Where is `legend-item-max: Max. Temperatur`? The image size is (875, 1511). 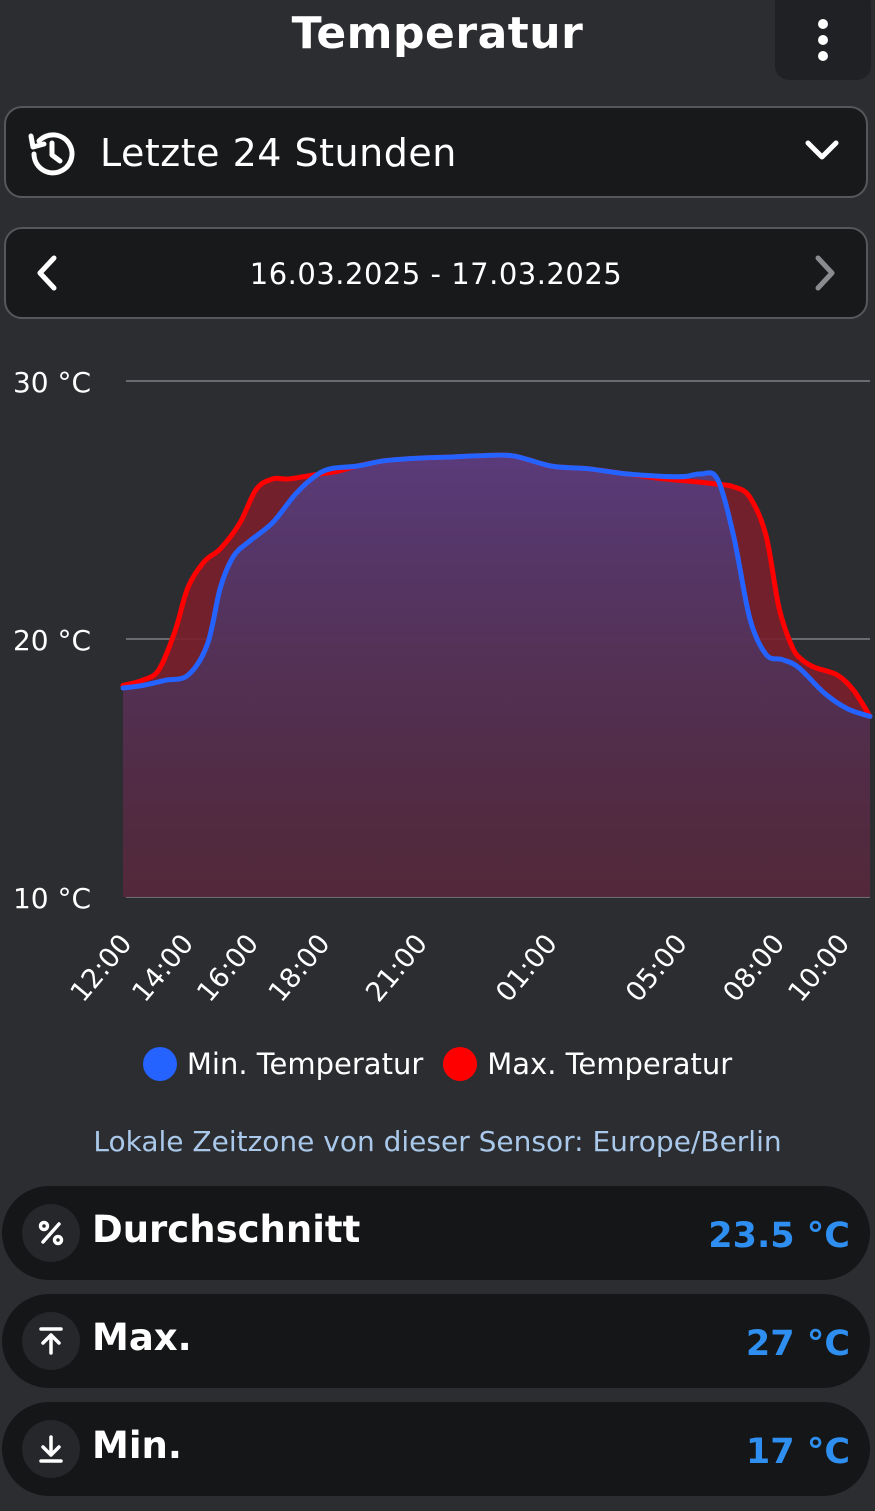
legend-item-max: Max. Temperatur is located at coordinates (587, 1064).